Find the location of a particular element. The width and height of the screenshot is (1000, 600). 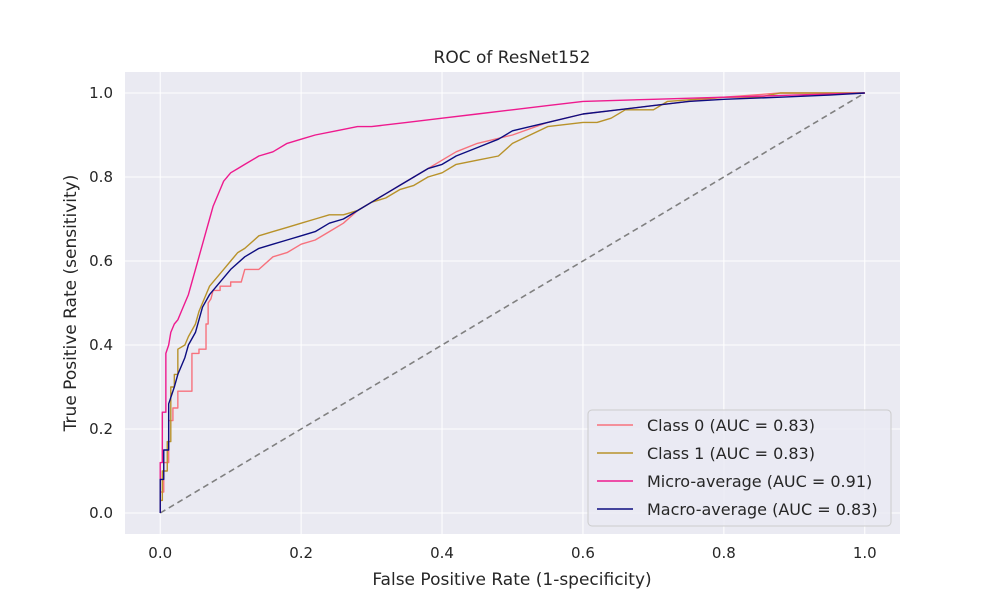

legend-label-class-1: Class 1 (AUC = 0.83) is located at coordinates (731, 453).